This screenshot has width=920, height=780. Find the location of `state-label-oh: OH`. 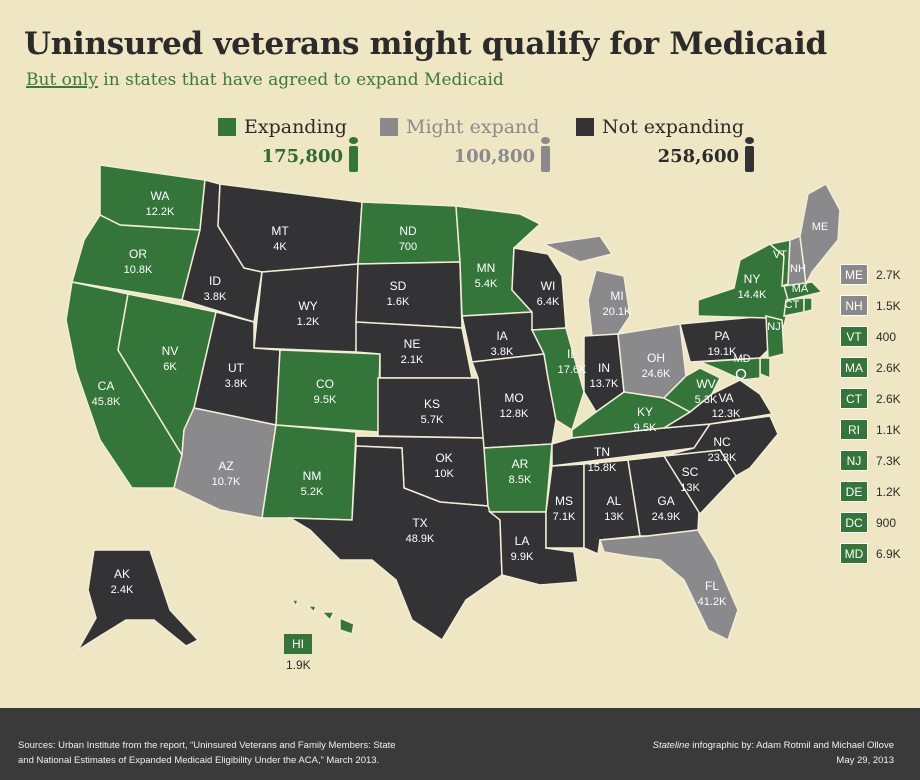

state-label-oh: OH is located at coordinates (656, 358).